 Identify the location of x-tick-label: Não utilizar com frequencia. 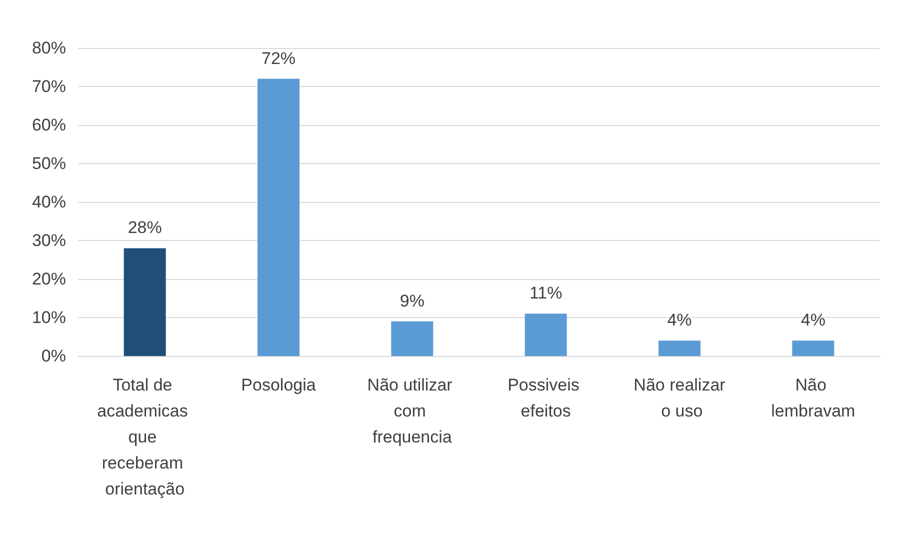
(412, 411).